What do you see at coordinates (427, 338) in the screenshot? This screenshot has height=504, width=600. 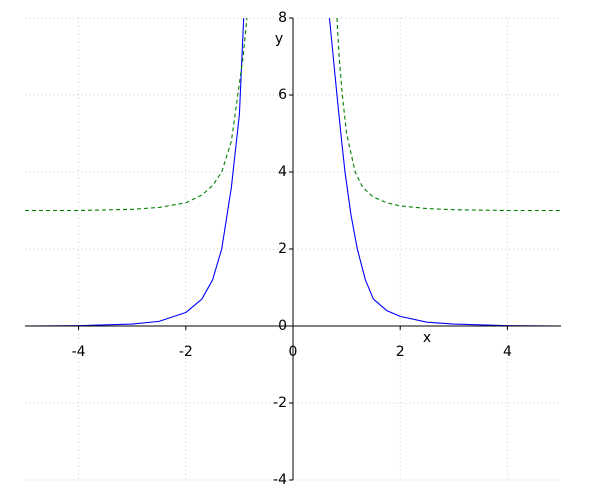 I see `x-axis-label: x` at bounding box center [427, 338].